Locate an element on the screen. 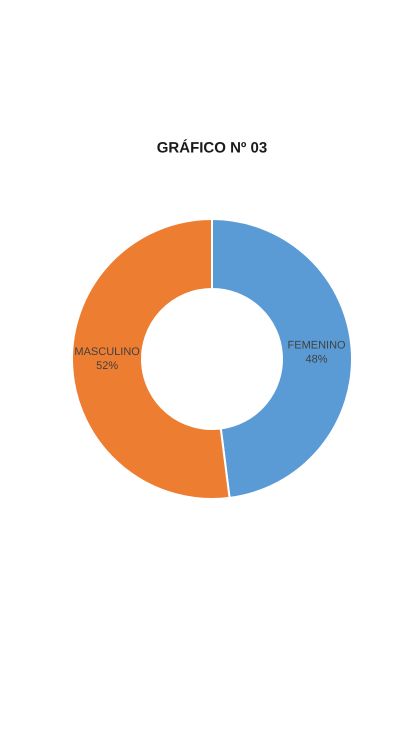  chart-title: GRÁFICO Nº 03 is located at coordinates (212, 147).